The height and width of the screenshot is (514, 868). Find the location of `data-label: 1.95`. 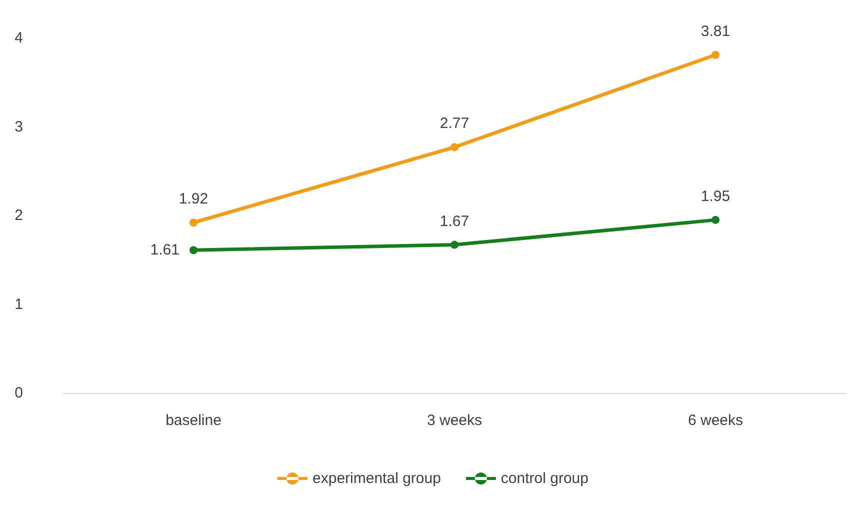

data-label: 1.95 is located at coordinates (715, 196).